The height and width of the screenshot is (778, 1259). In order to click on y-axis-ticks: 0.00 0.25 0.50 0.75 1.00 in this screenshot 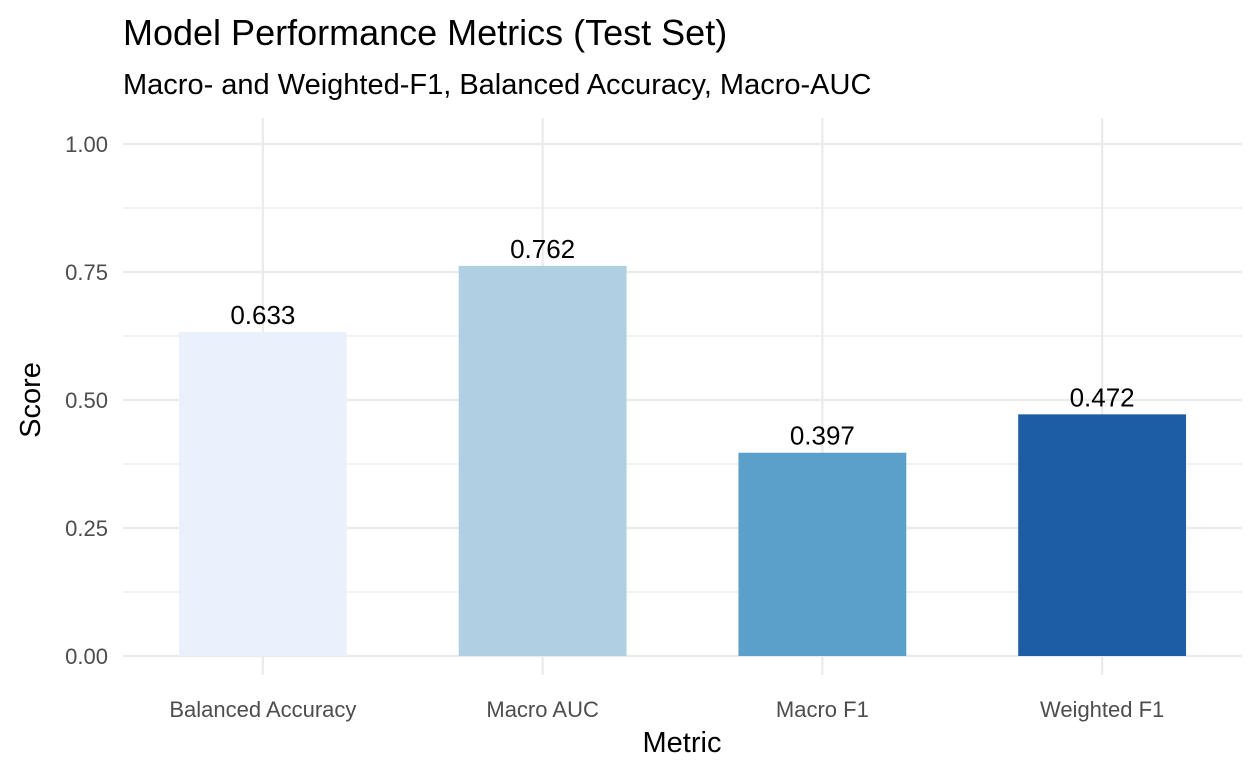, I will do `click(86, 400)`.